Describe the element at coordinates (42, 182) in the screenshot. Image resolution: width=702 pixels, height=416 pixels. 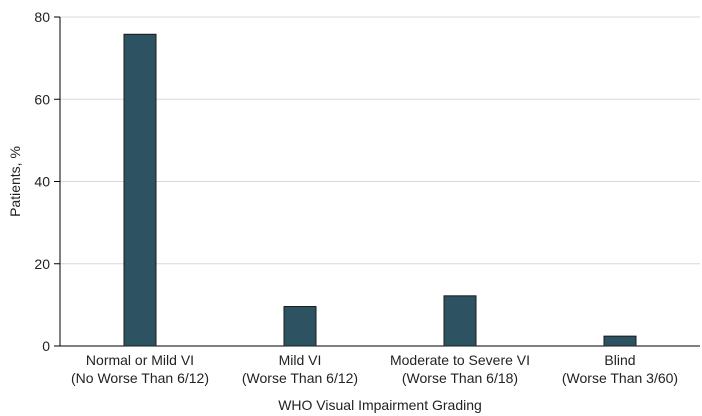
I see `y-tick-label: 40` at that location.